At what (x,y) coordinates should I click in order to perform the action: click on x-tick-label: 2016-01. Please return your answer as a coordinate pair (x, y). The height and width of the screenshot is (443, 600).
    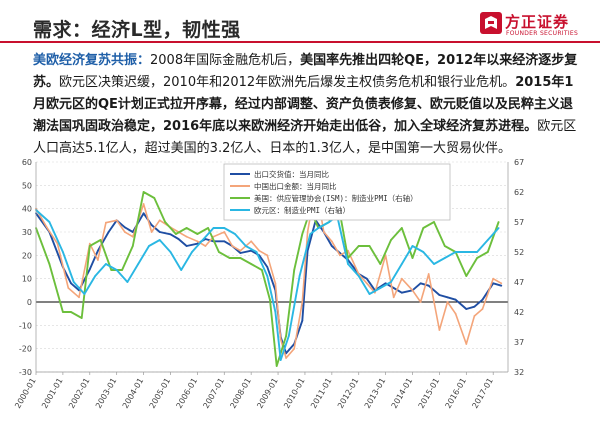
    Looking at the image, I should click on (456, 393).